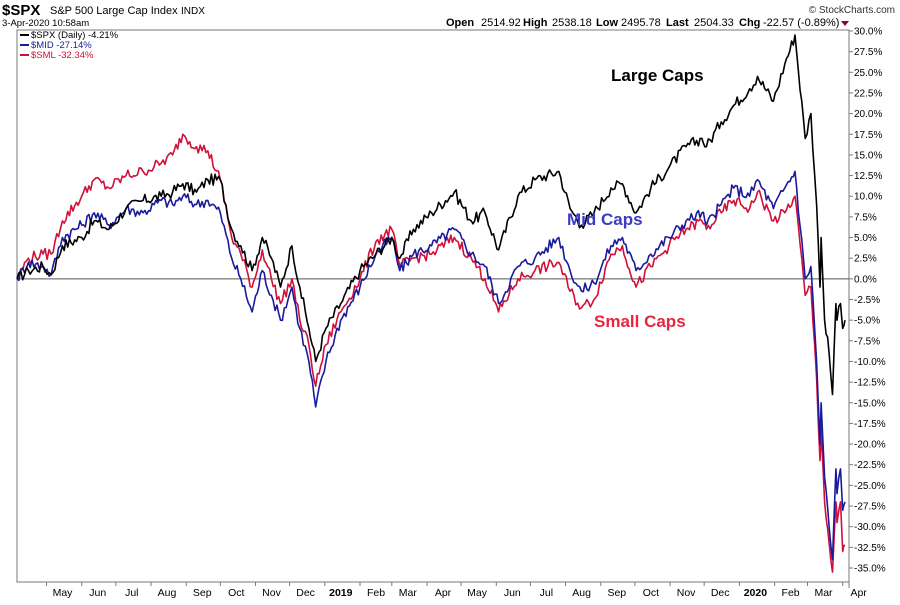 The image size is (900, 605). I want to click on chart-datetime: 3-Apr-2020 10:58am, so click(45, 23).